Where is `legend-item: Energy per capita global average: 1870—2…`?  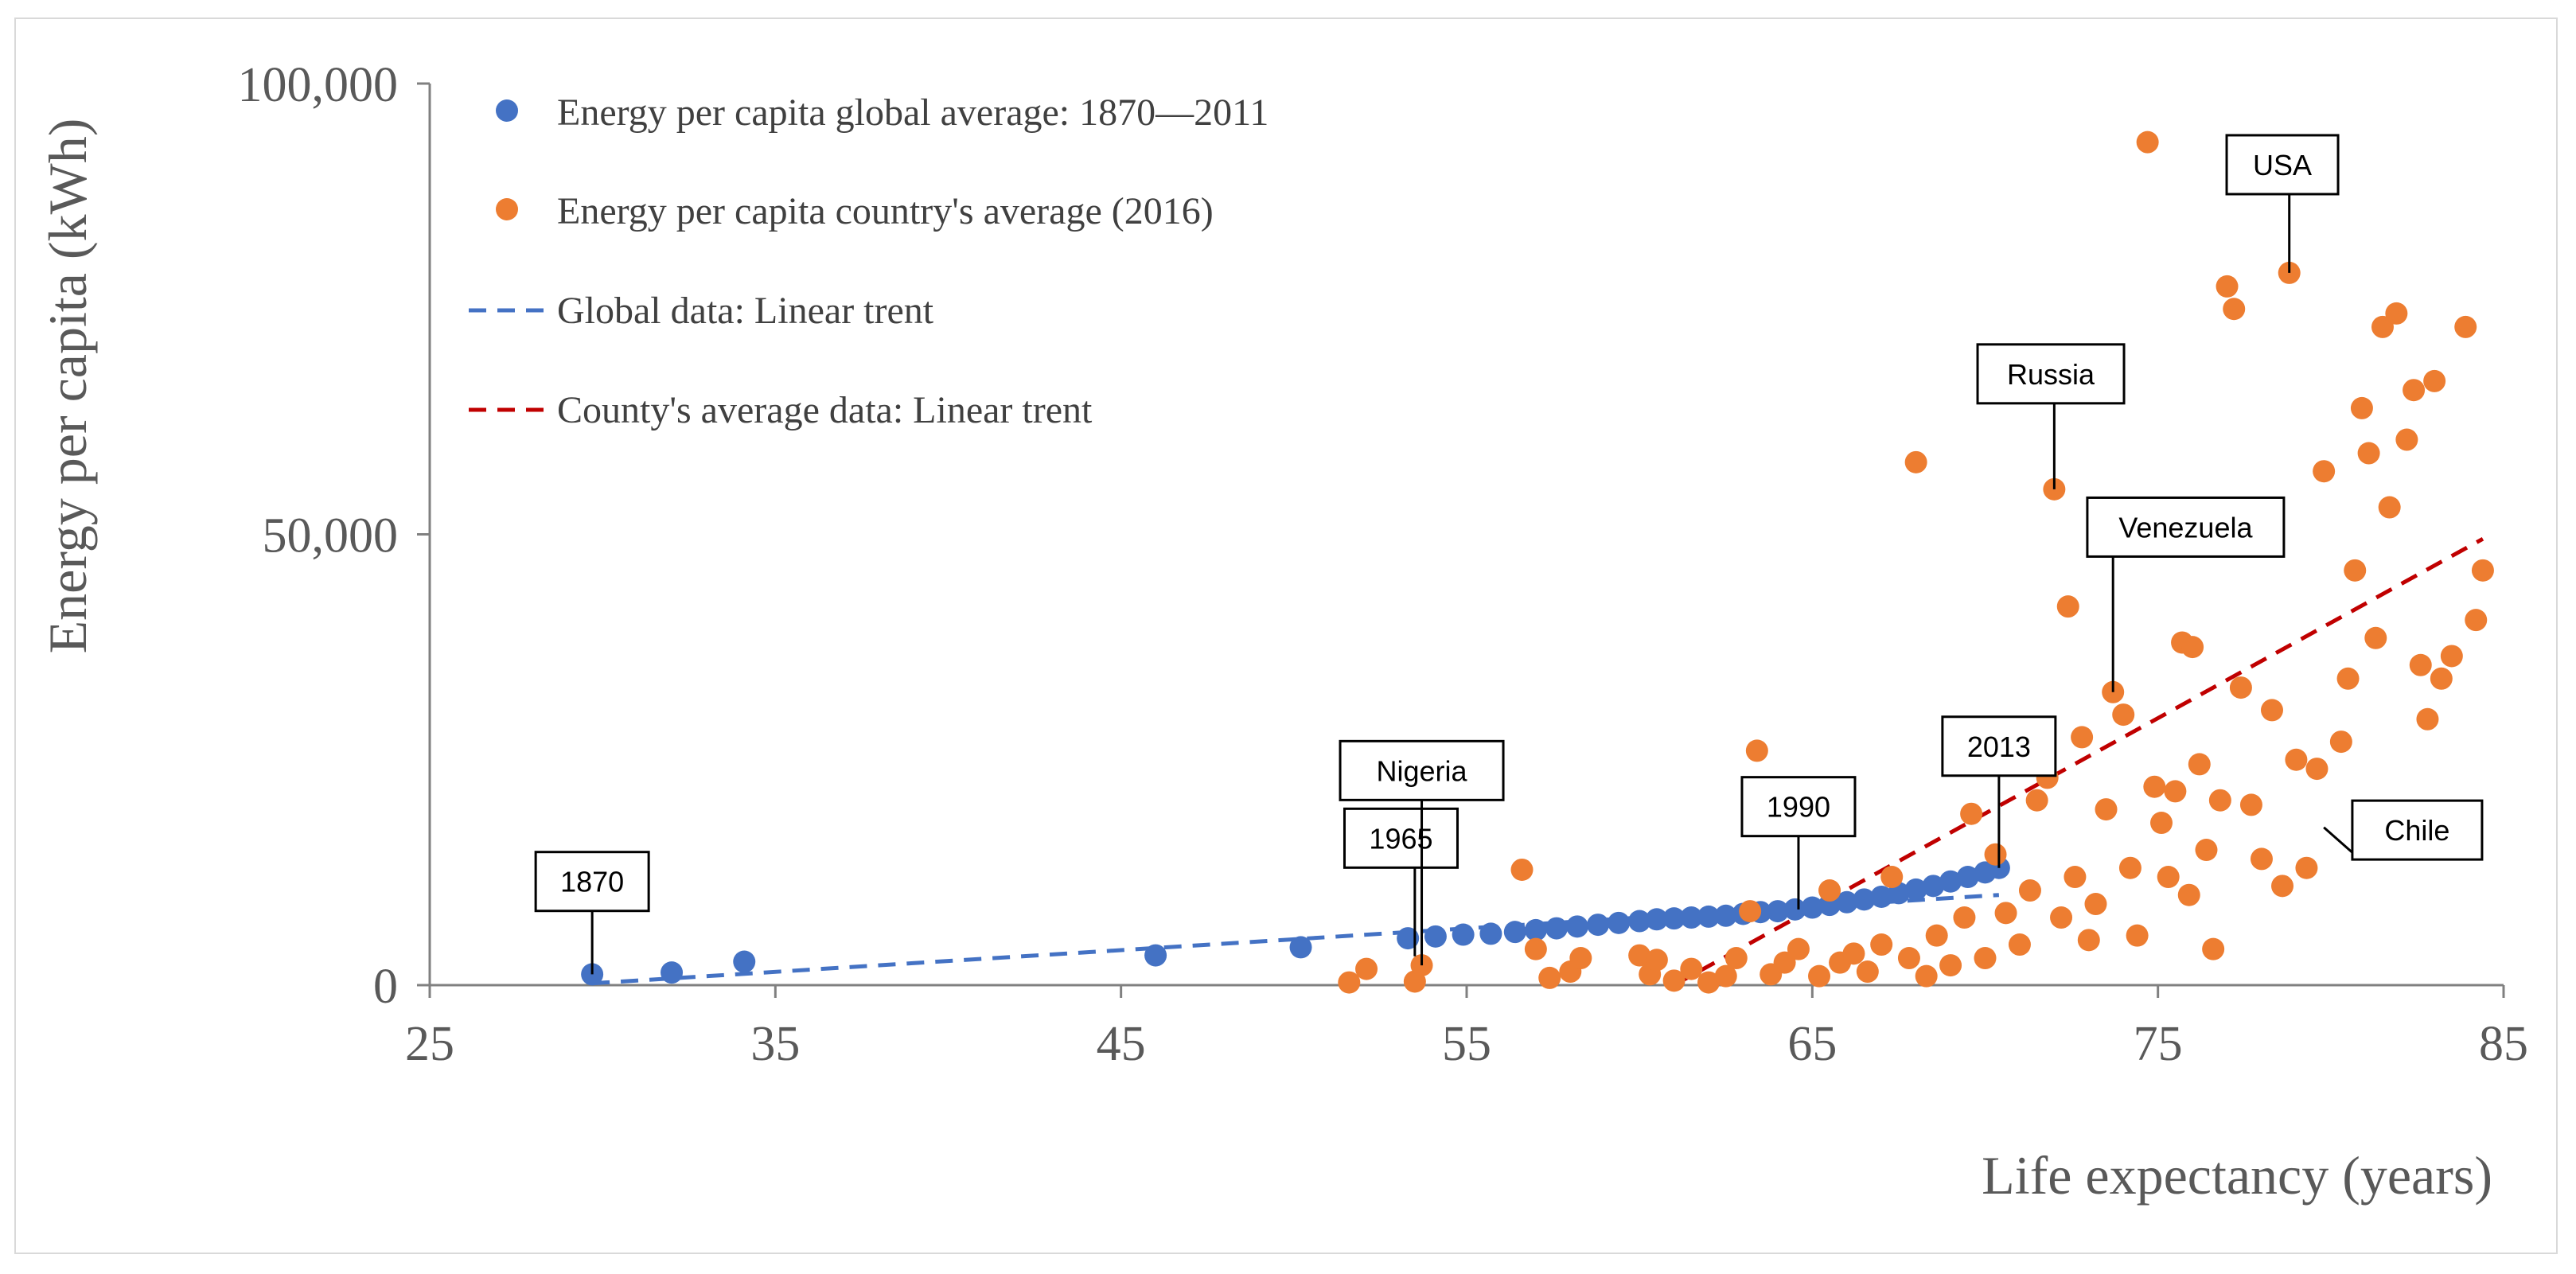
legend-item: Energy per capita global average: 1870—2… is located at coordinates (882, 113).